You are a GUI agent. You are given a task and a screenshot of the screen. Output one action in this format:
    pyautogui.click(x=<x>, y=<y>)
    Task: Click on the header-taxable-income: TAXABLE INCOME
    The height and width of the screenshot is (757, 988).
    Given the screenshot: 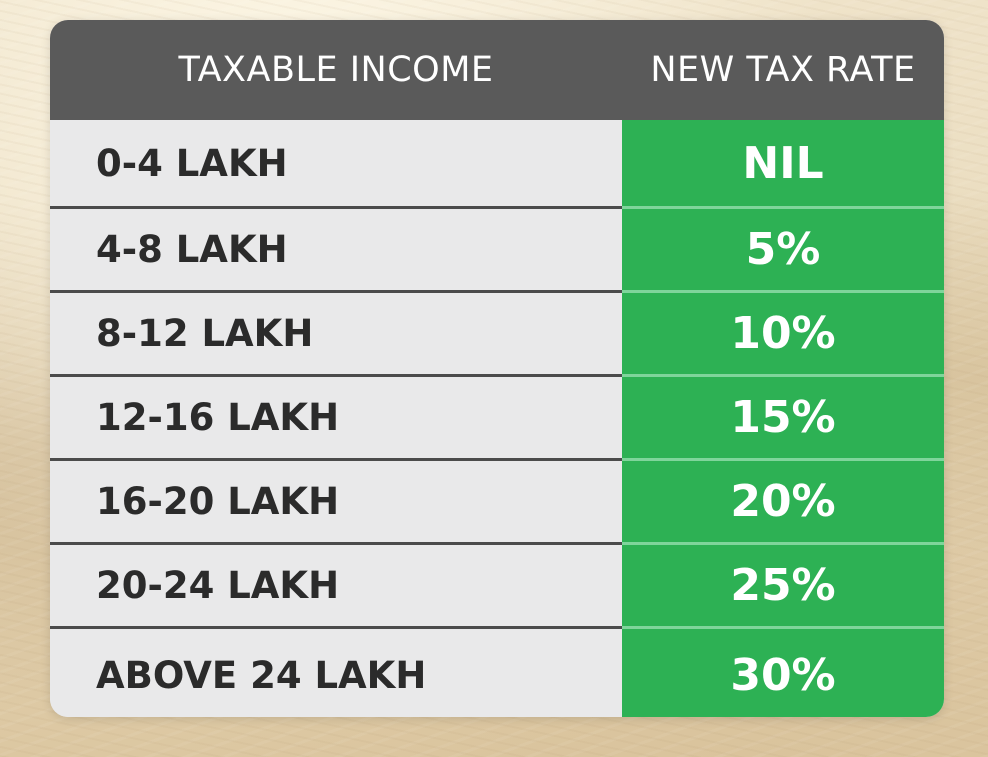 What is the action you would take?
    pyautogui.click(x=336, y=70)
    